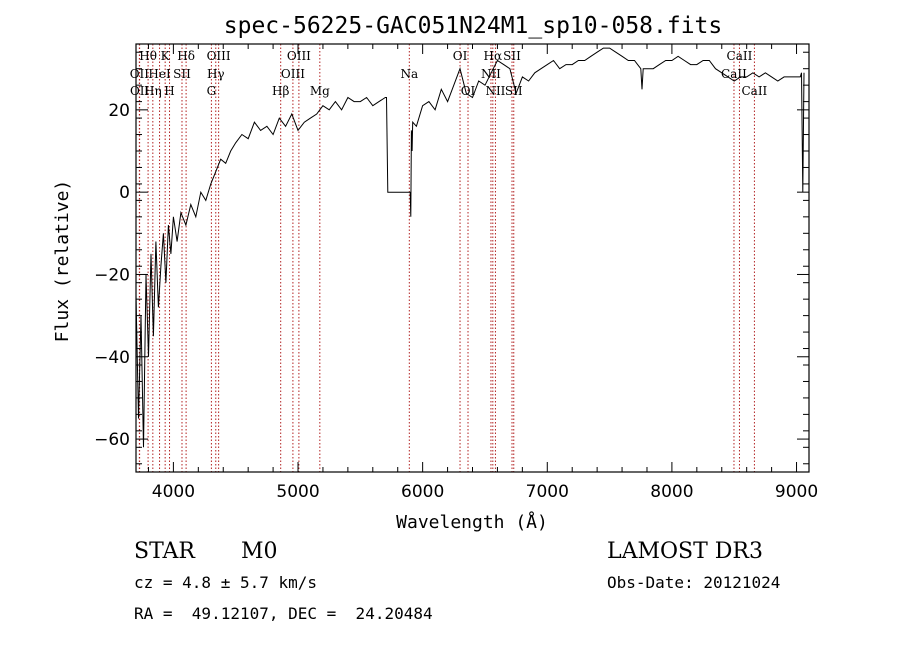 Image resolution: width=900 pixels, height=649 pixels. I want to click on coordinates: RA = 49.12107, DEC = 24.20484, so click(283, 613).